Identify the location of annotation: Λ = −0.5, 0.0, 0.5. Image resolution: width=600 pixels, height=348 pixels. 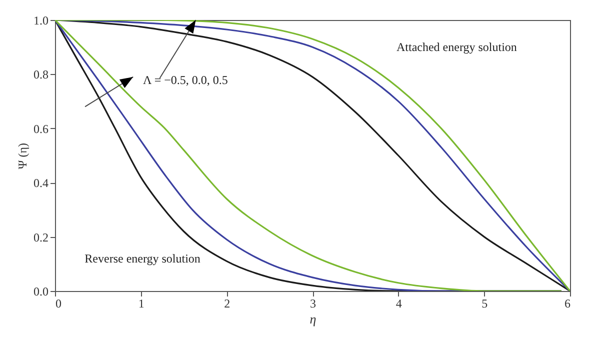
(185, 80).